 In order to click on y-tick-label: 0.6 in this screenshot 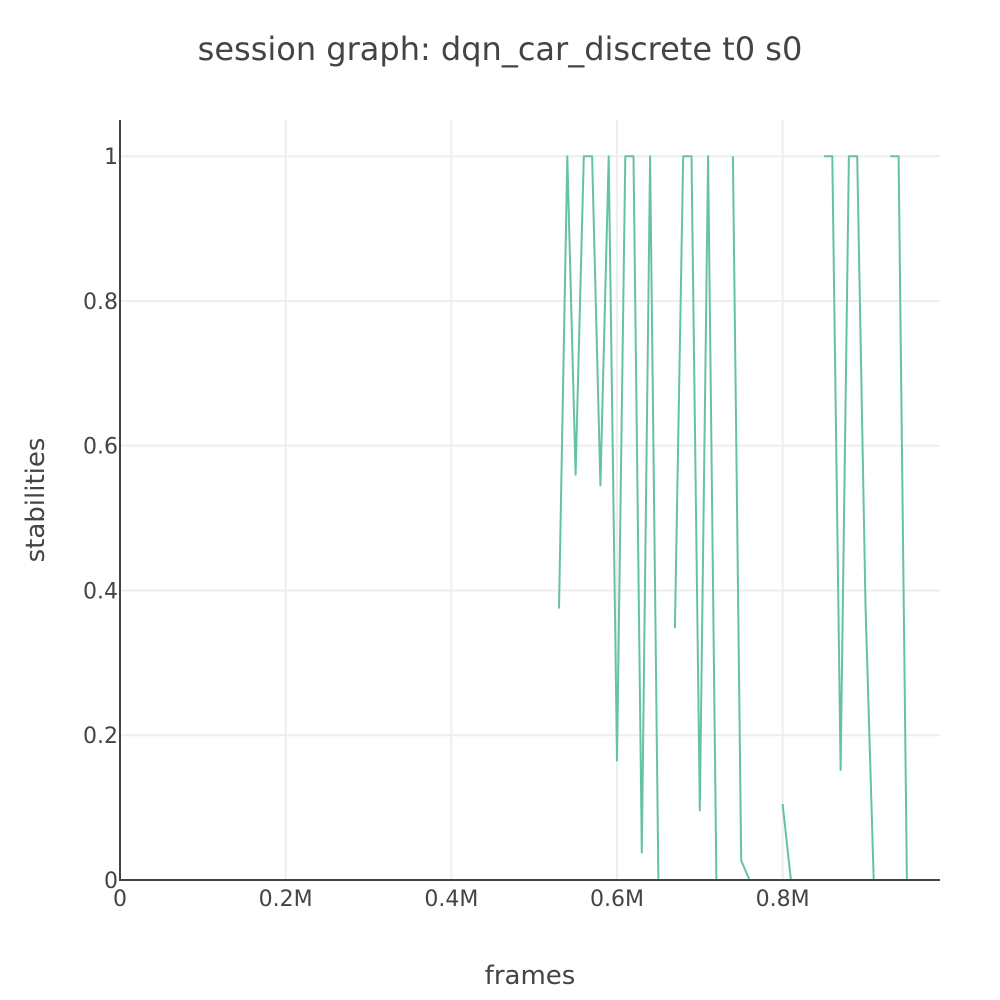, I will do `click(100, 447)`.